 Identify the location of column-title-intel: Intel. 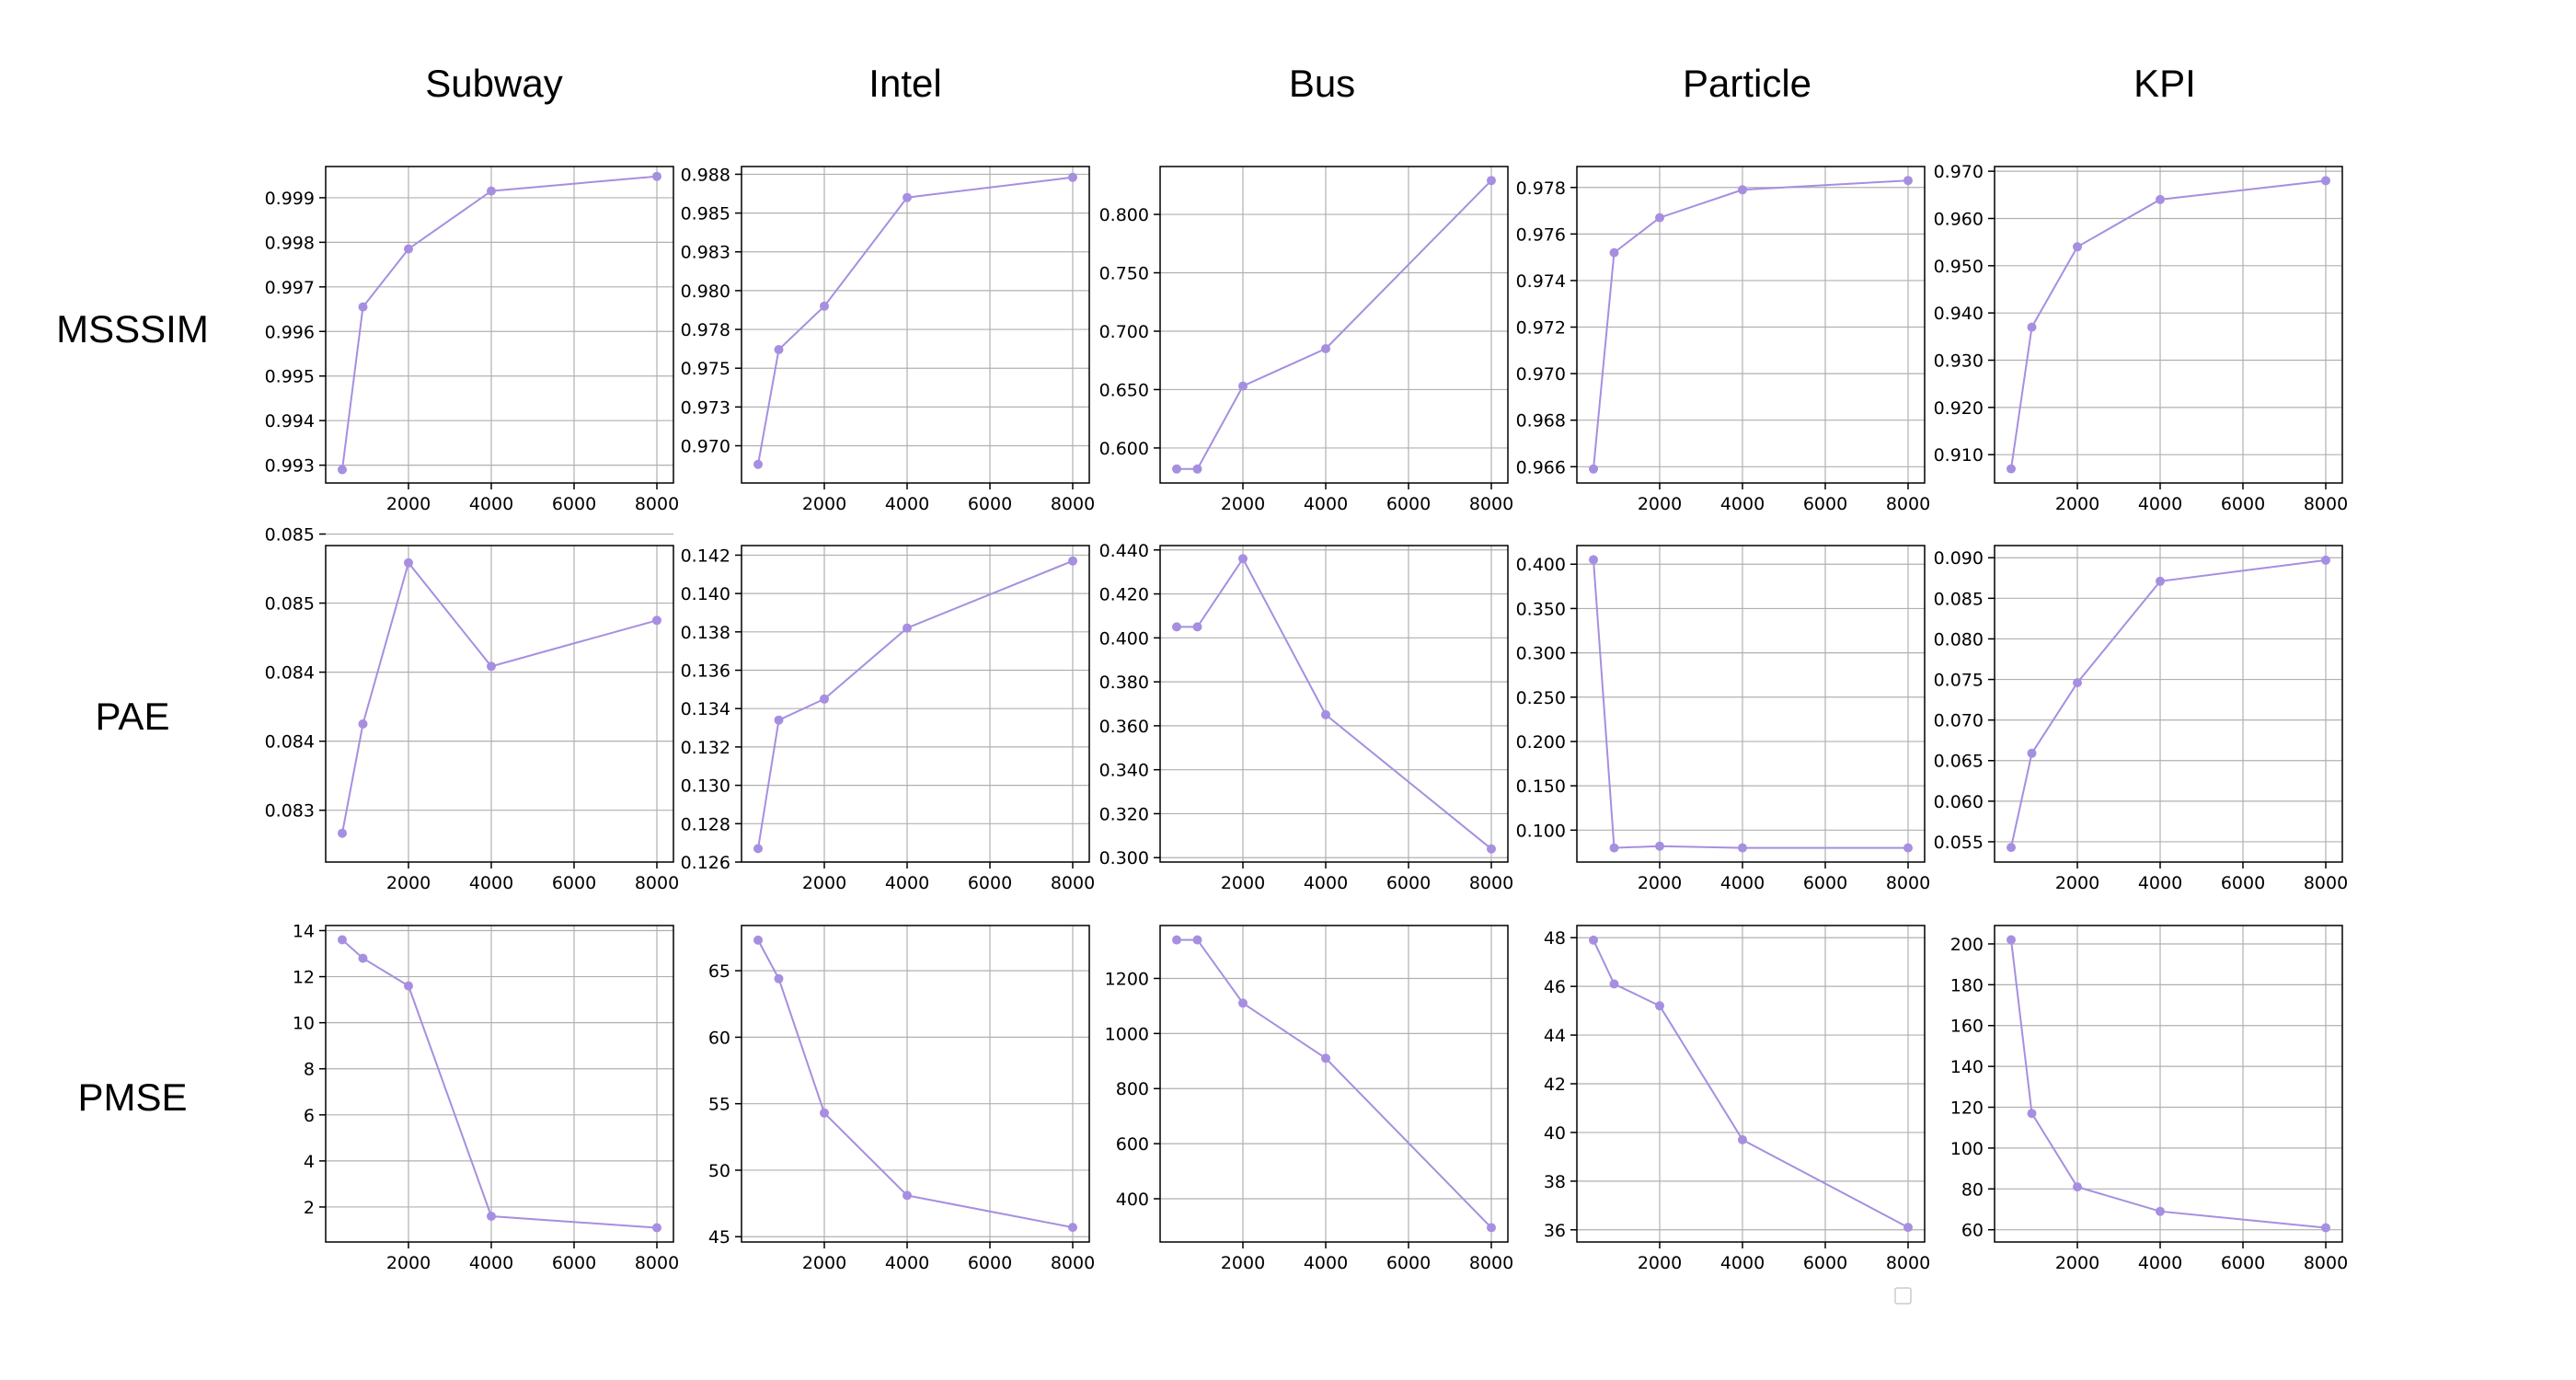
(904, 83).